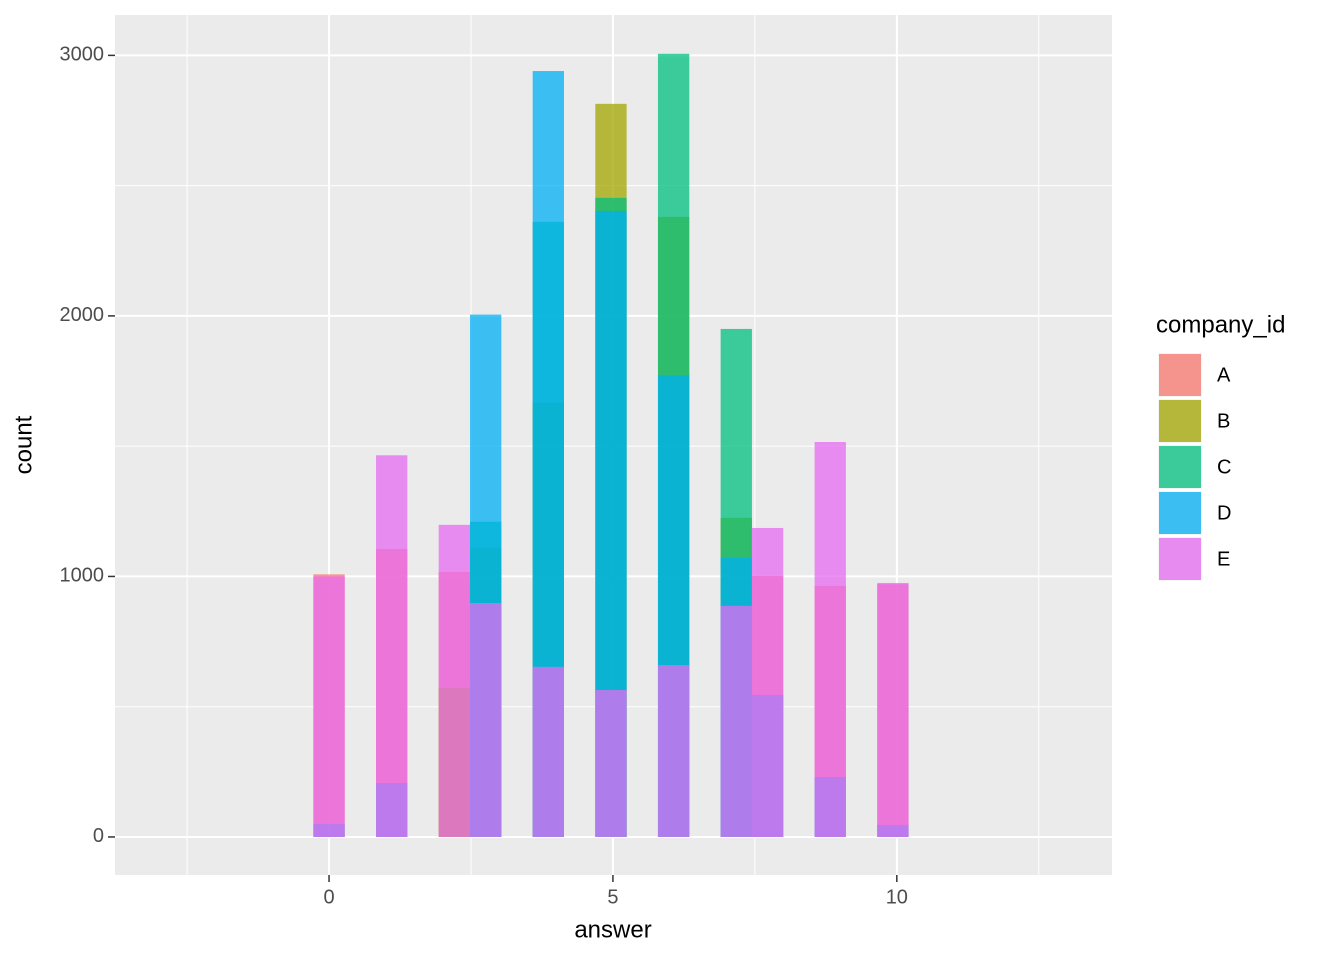  Describe the element at coordinates (98, 836) in the screenshot. I see `y-tick-label: 0` at that location.